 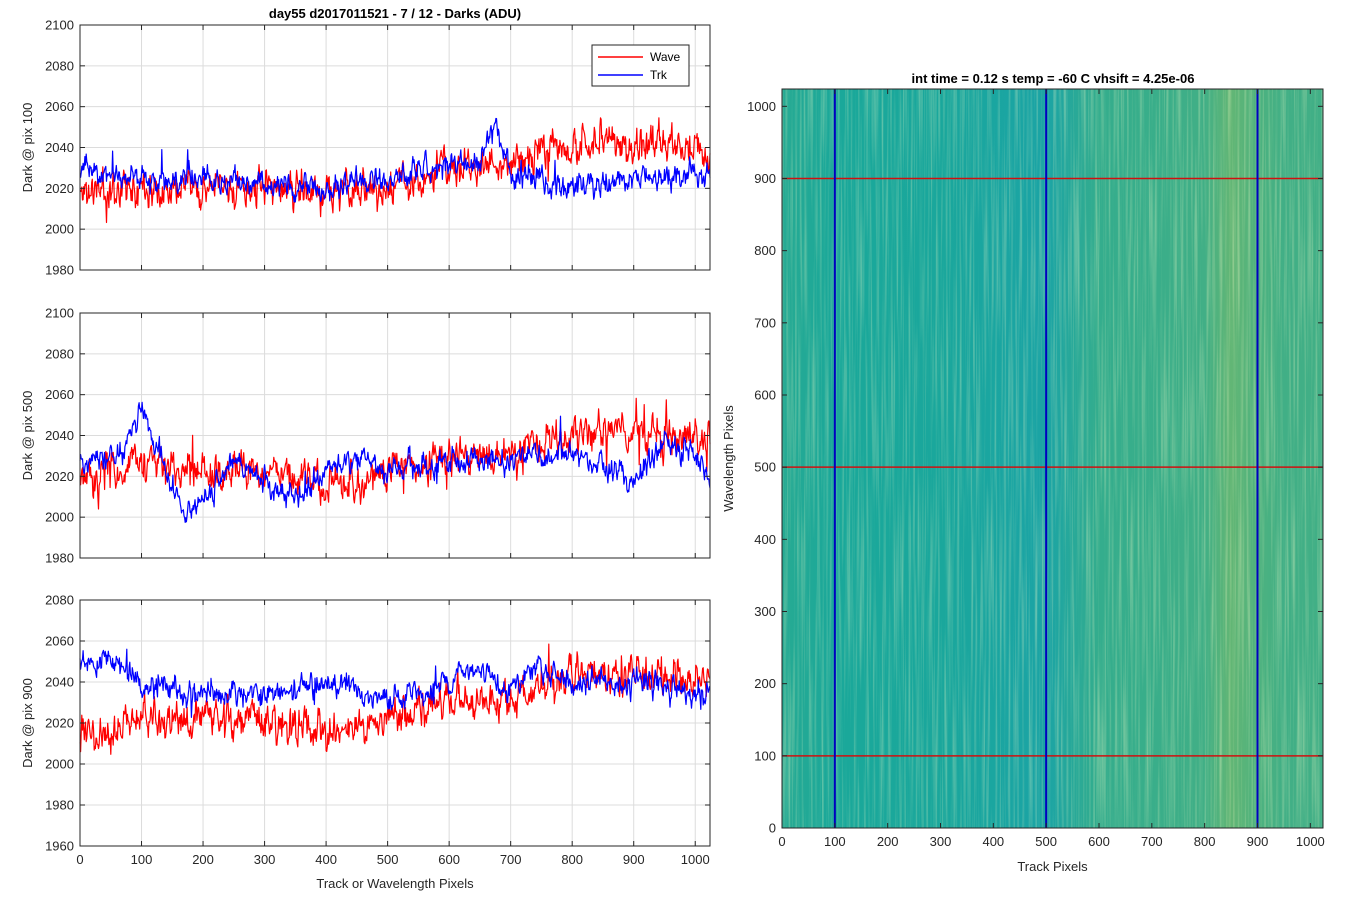 What do you see at coordinates (395, 883) in the screenshot?
I see `x-axis-label: Track or Wavelength Pixels` at bounding box center [395, 883].